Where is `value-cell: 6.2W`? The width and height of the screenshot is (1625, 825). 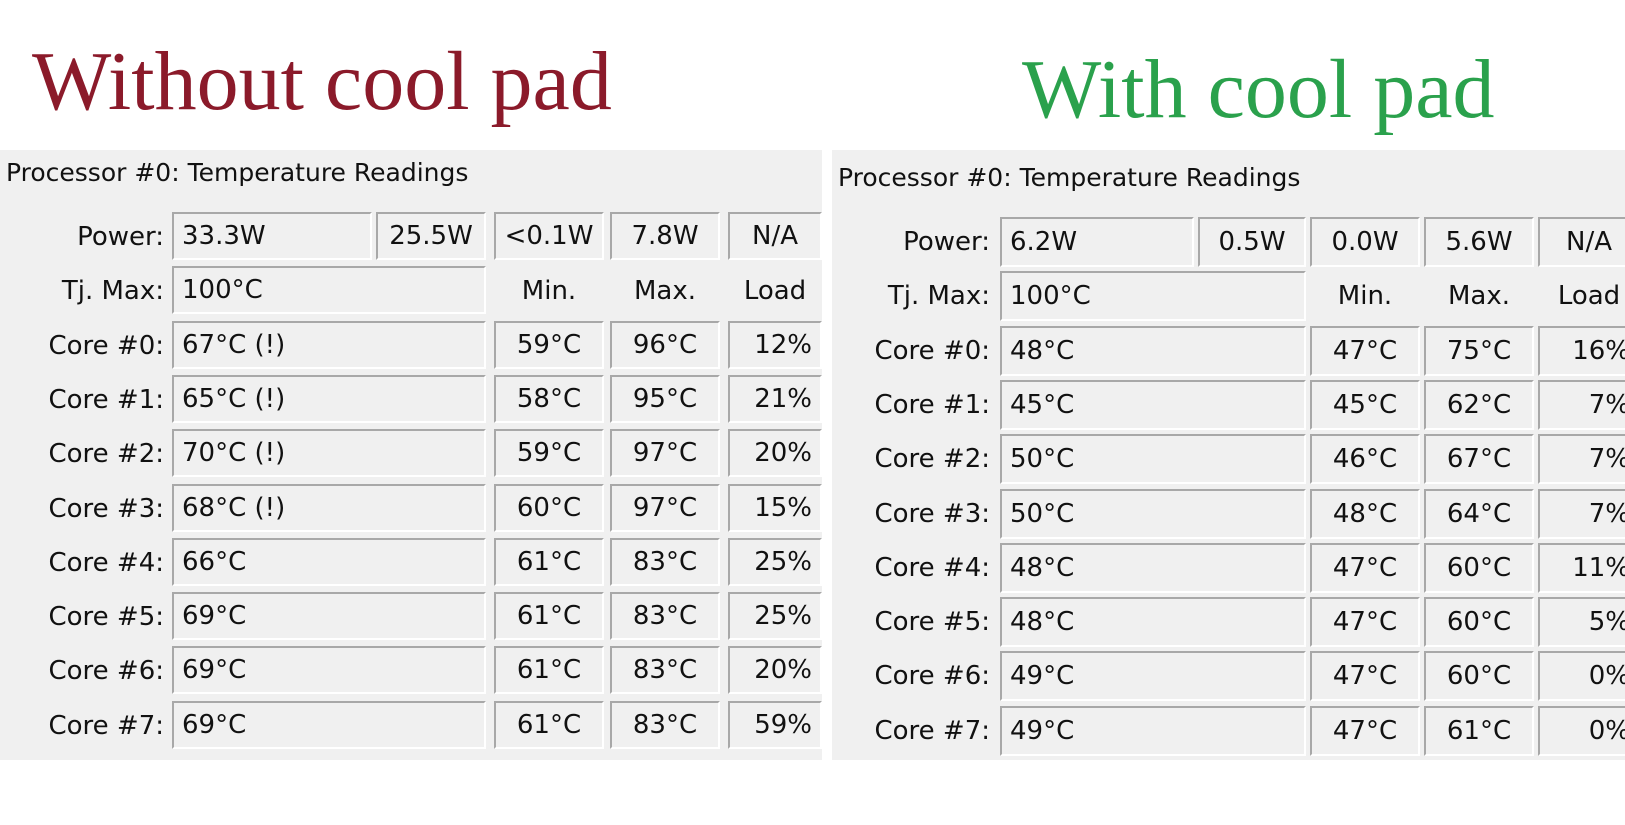
value-cell: 6.2W is located at coordinates (1097, 242).